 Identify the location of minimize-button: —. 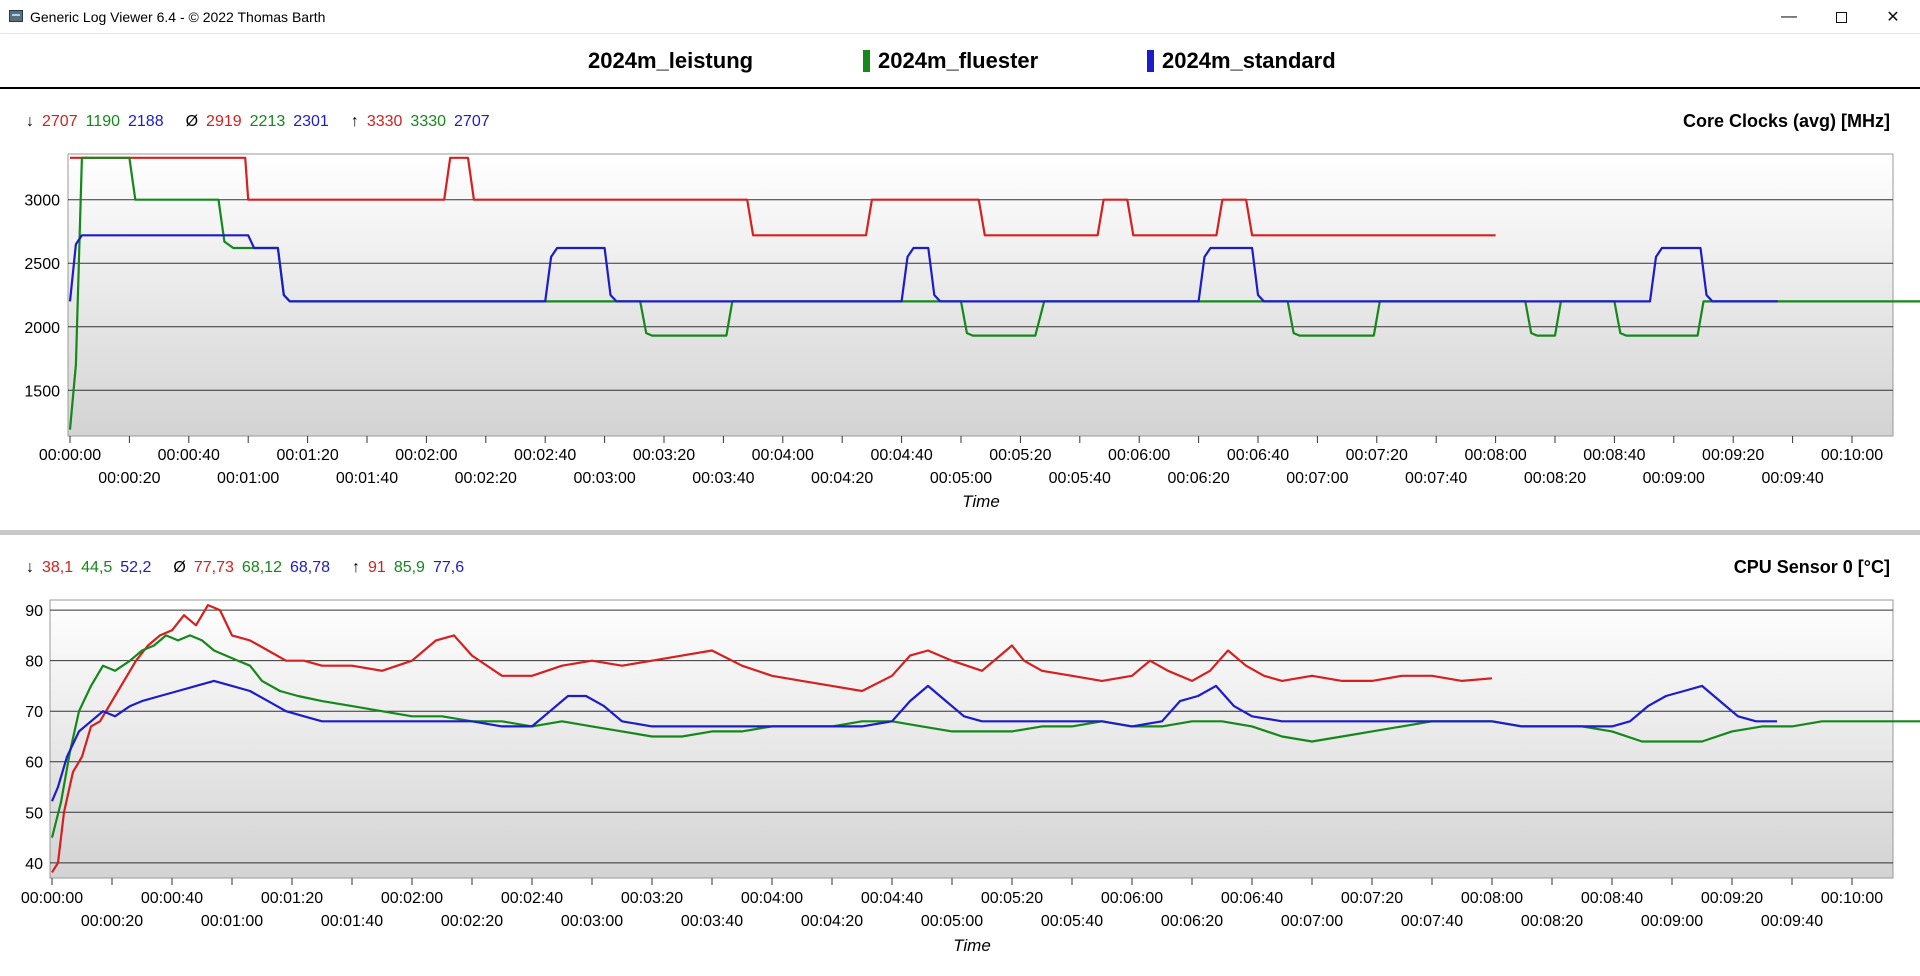
(1789, 17).